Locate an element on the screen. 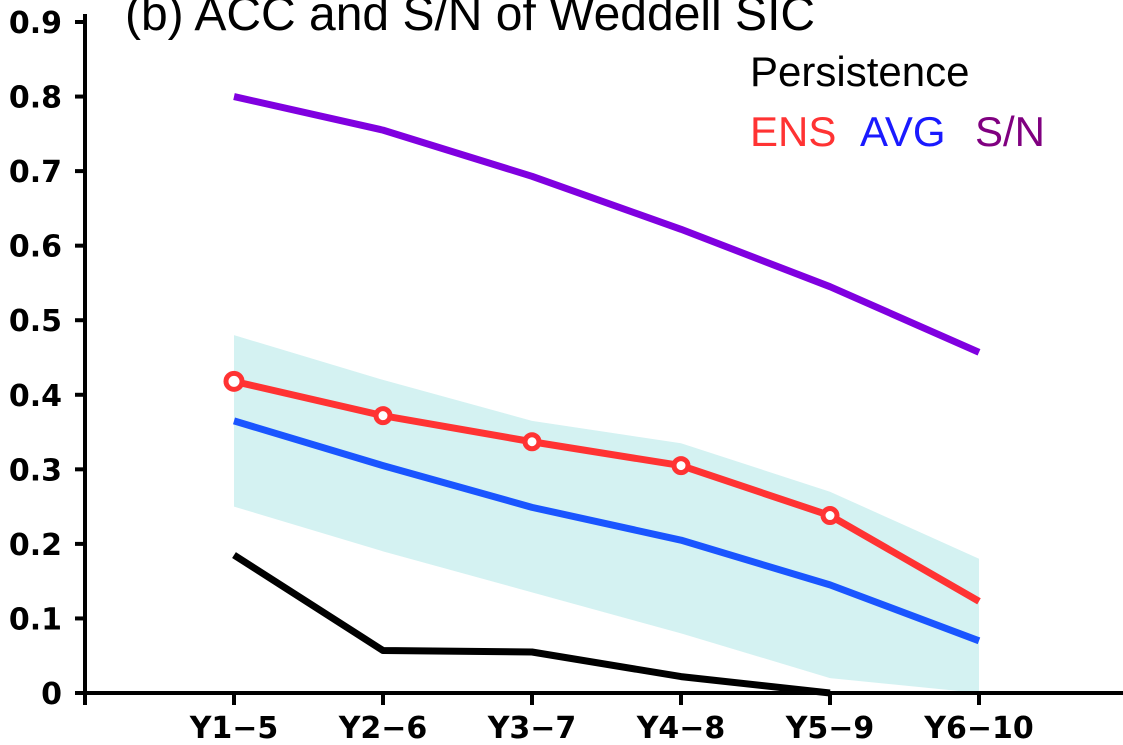 The width and height of the screenshot is (1123, 745). chart-title: (b) ACC and S/N of Weddell SIC is located at coordinates (470, 20).